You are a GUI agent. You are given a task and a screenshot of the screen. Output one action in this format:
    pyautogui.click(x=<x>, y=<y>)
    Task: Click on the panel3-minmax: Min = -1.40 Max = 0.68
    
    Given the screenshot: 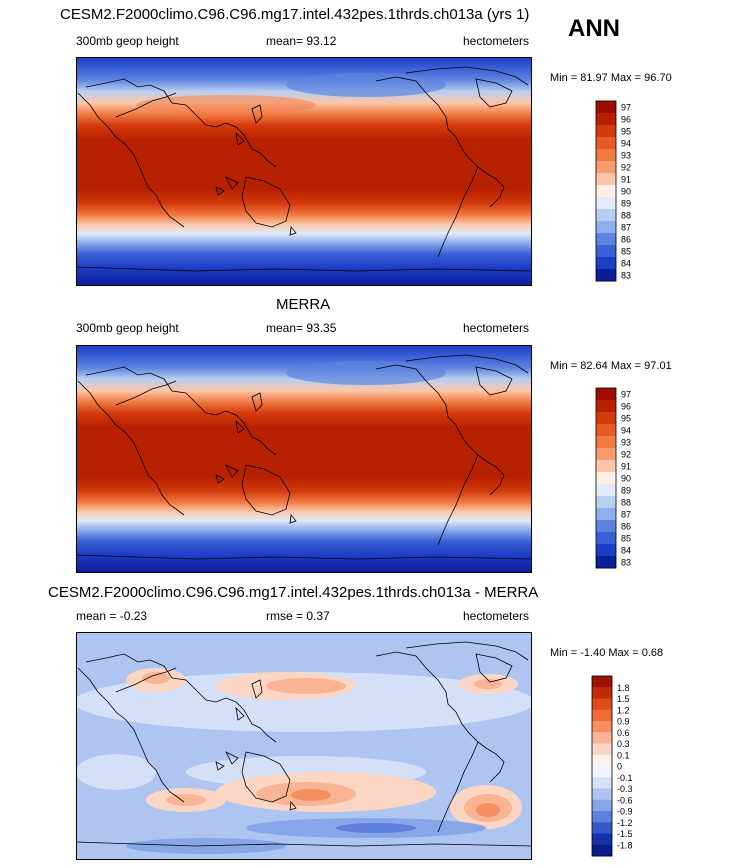 What is the action you would take?
    pyautogui.click(x=607, y=653)
    